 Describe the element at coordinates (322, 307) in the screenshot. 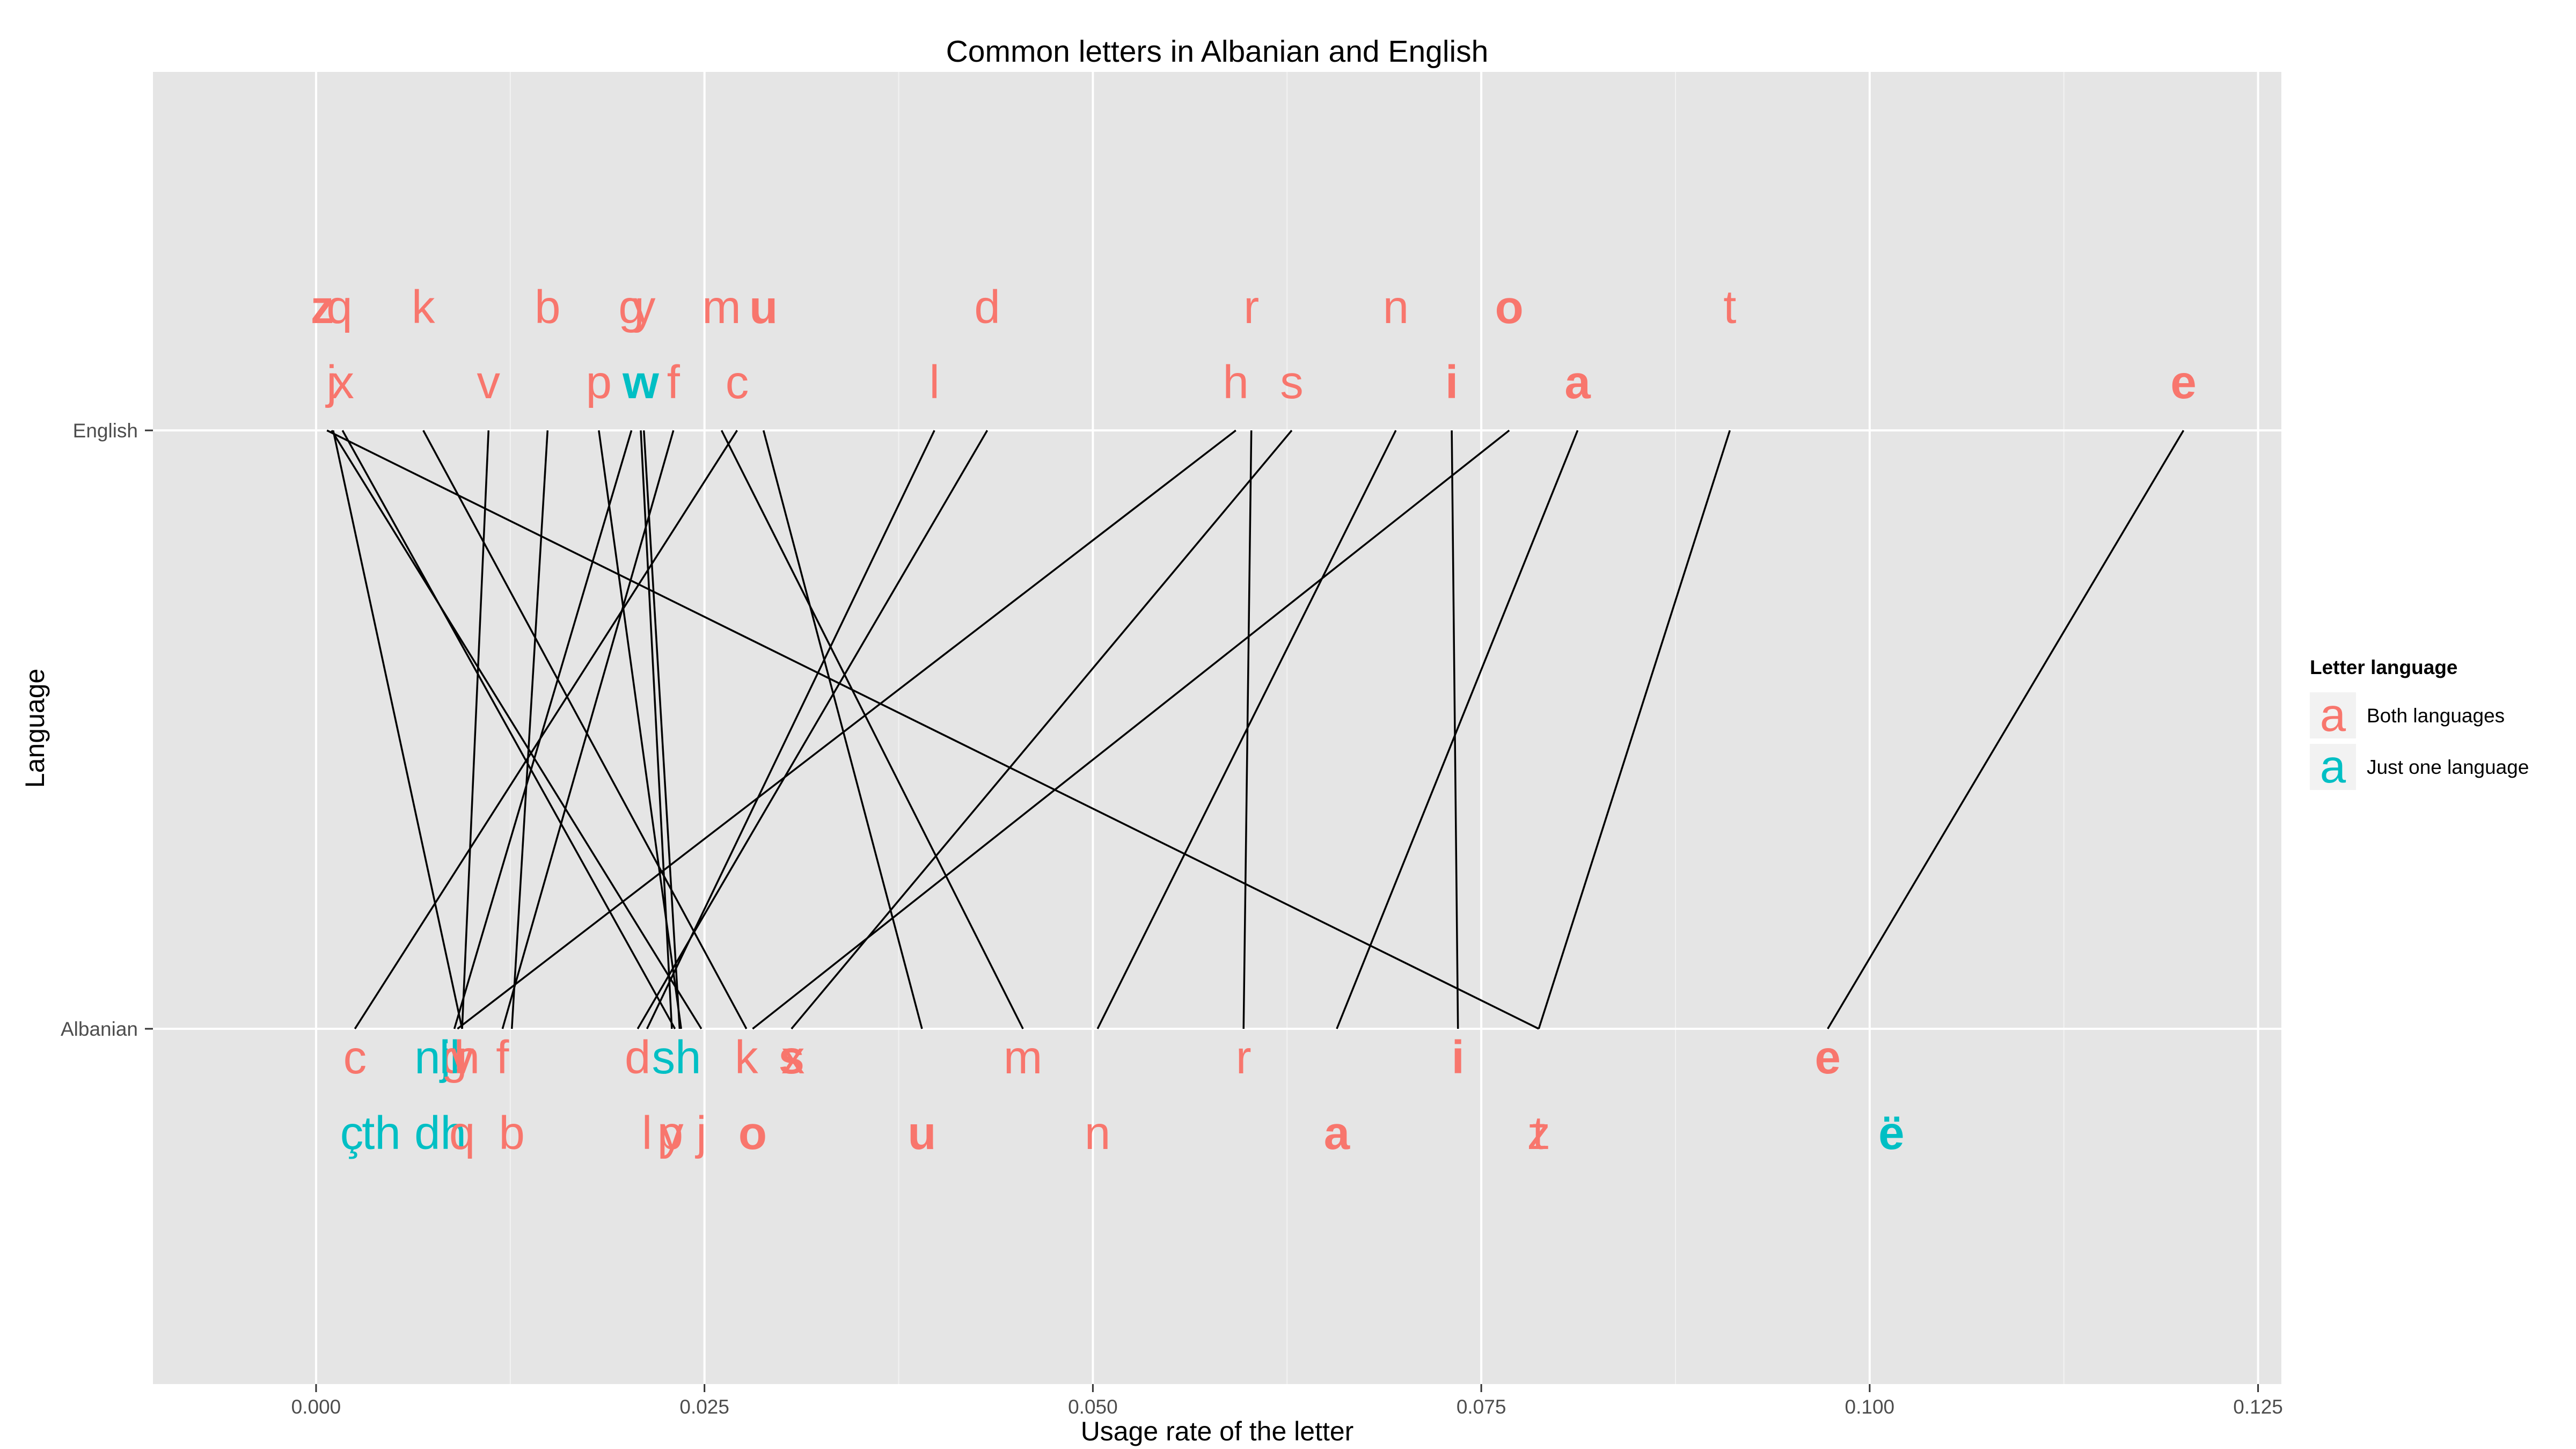

I see `letter-label-english: z` at that location.